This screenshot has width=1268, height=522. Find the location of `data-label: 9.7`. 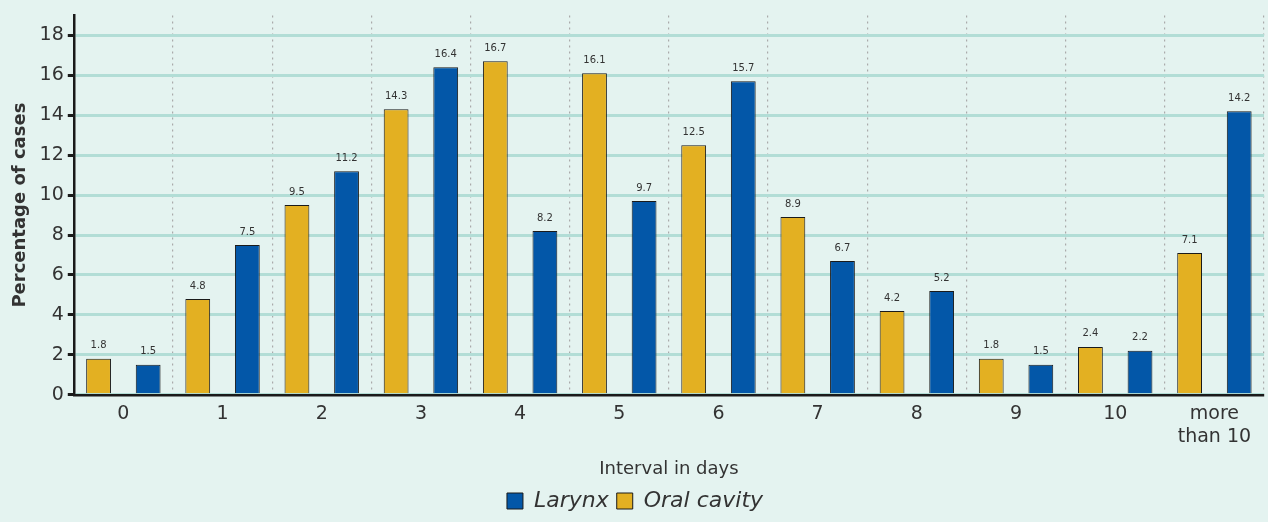

data-label: 9.7 is located at coordinates (644, 187).